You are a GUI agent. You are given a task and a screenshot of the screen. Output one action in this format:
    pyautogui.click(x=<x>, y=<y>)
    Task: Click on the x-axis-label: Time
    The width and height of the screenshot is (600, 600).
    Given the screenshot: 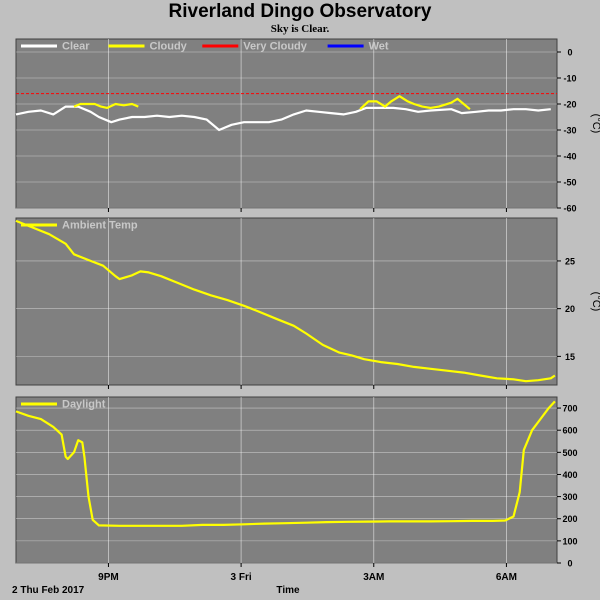 What is the action you would take?
    pyautogui.click(x=288, y=590)
    